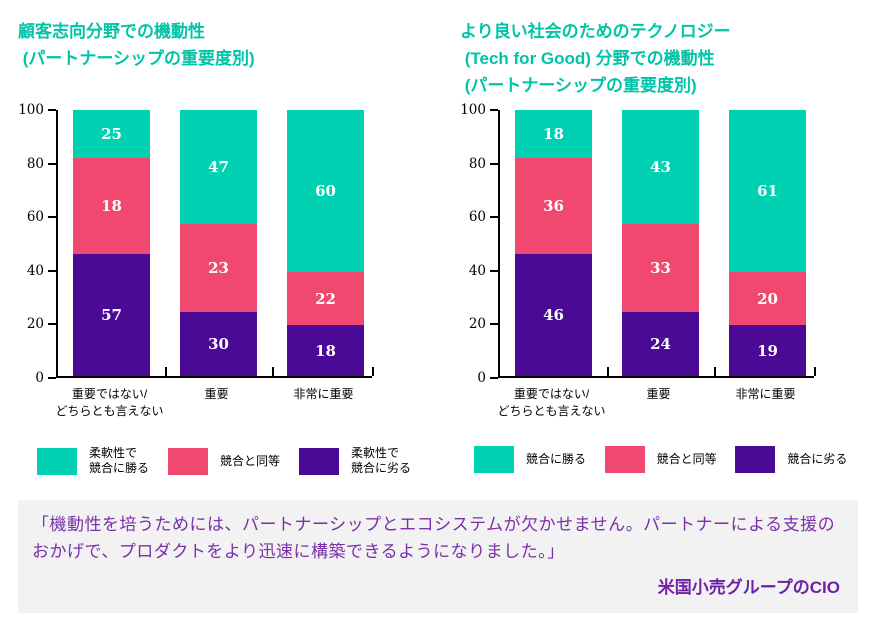 The image size is (874, 618). I want to click on bar-value-label: 25, so click(111, 133).